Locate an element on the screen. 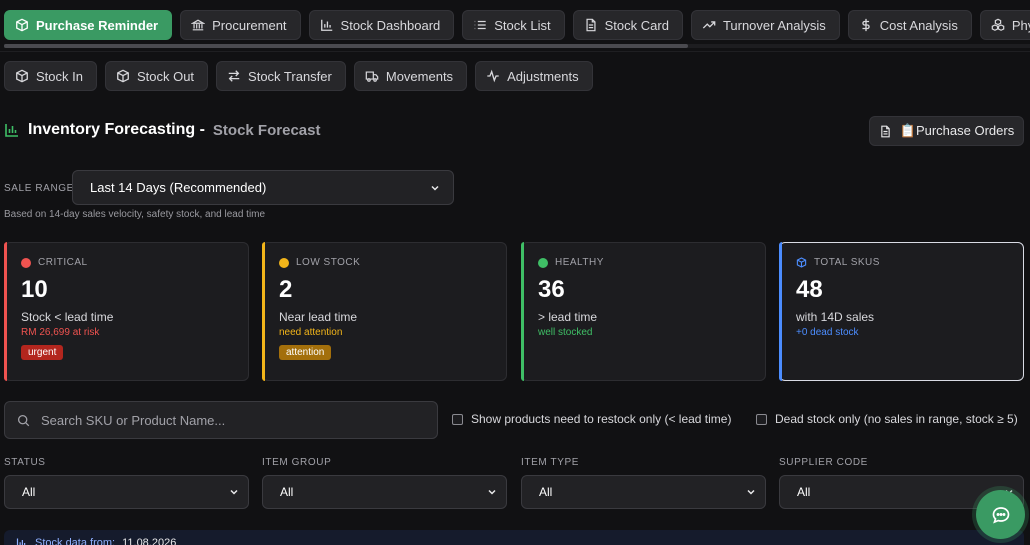 The width and height of the screenshot is (1030, 545). card-subtext: need attention is located at coordinates (311, 332).